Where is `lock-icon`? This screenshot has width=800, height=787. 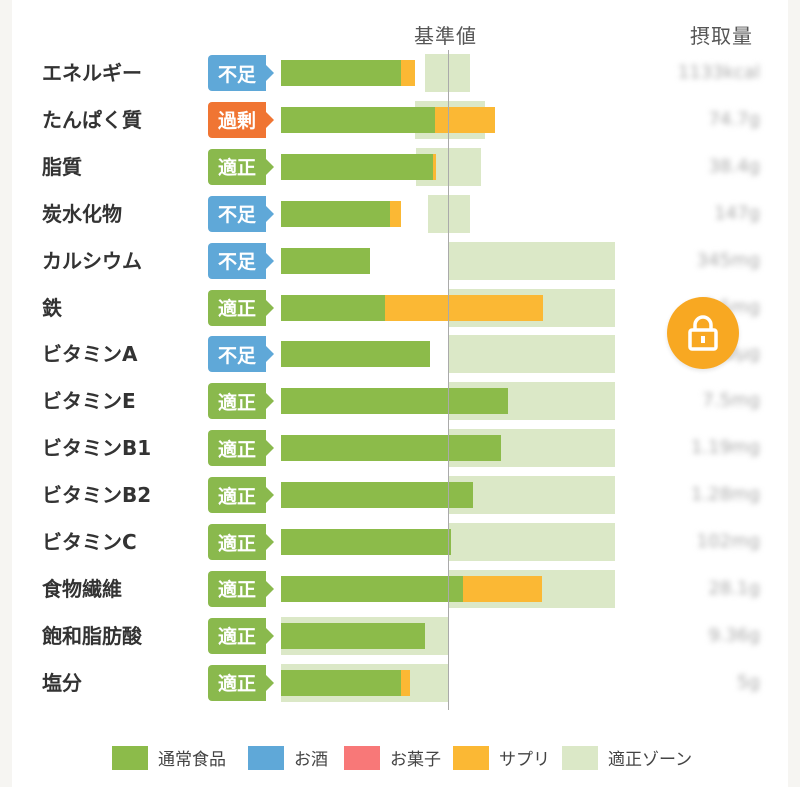 lock-icon is located at coordinates (703, 333).